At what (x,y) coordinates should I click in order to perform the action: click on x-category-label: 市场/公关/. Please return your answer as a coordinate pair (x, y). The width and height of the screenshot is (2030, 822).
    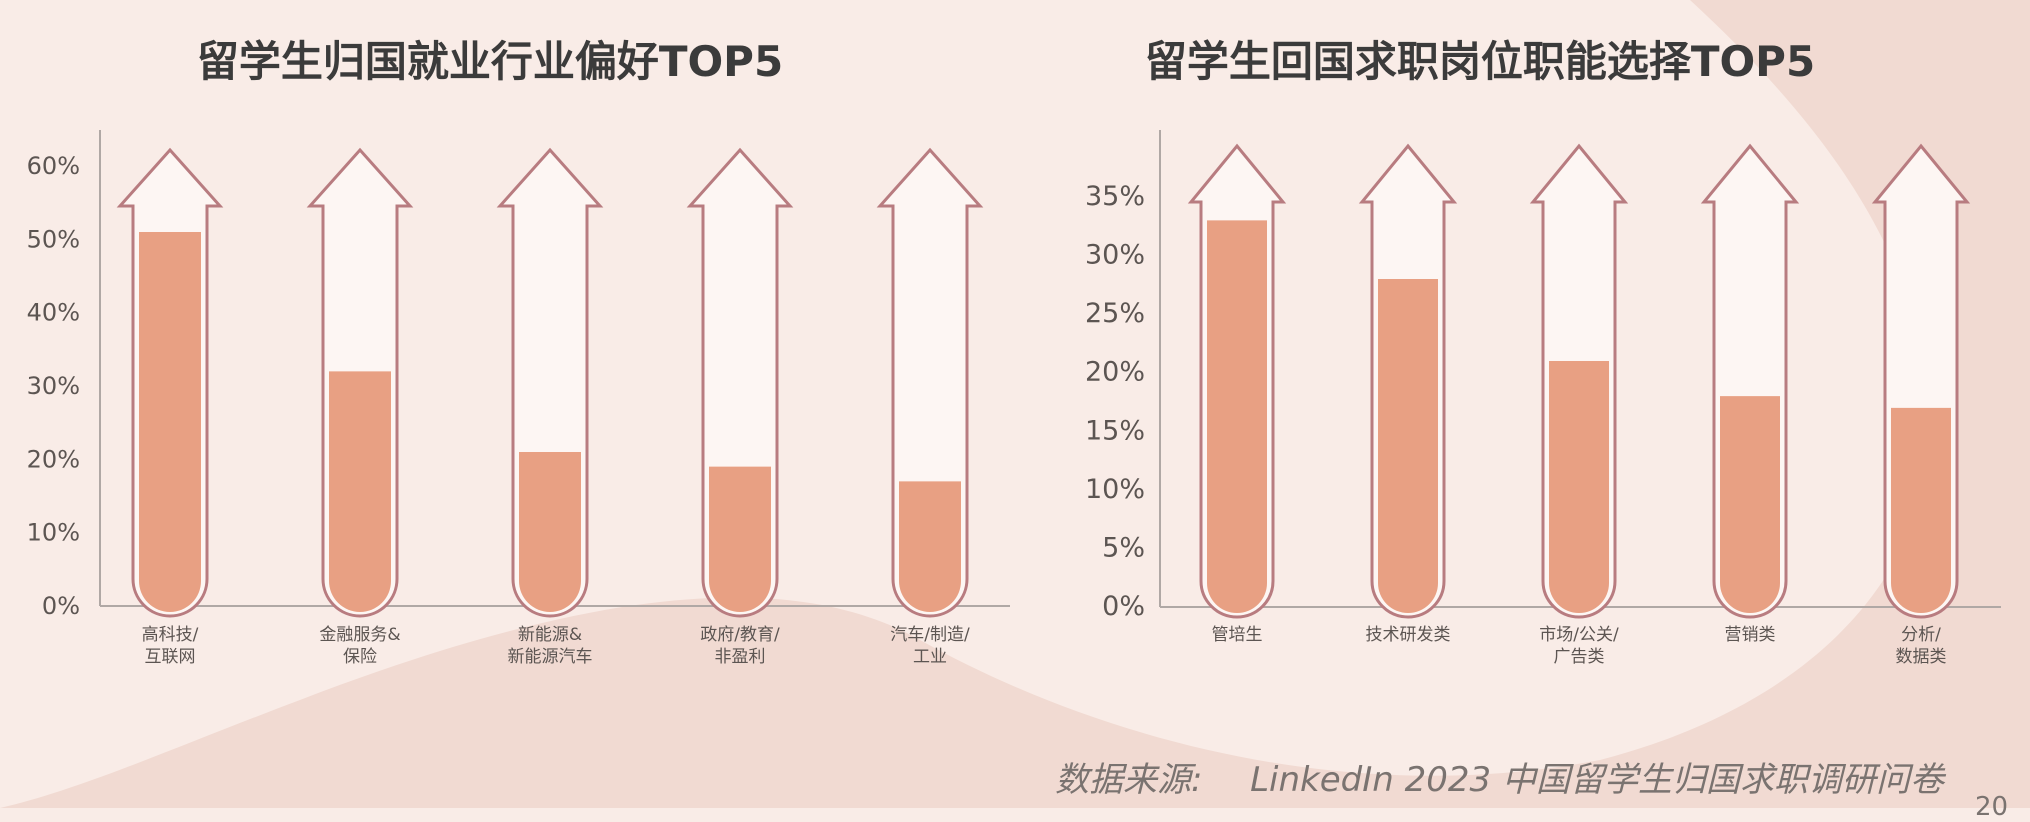
    Looking at the image, I should click on (1579, 635).